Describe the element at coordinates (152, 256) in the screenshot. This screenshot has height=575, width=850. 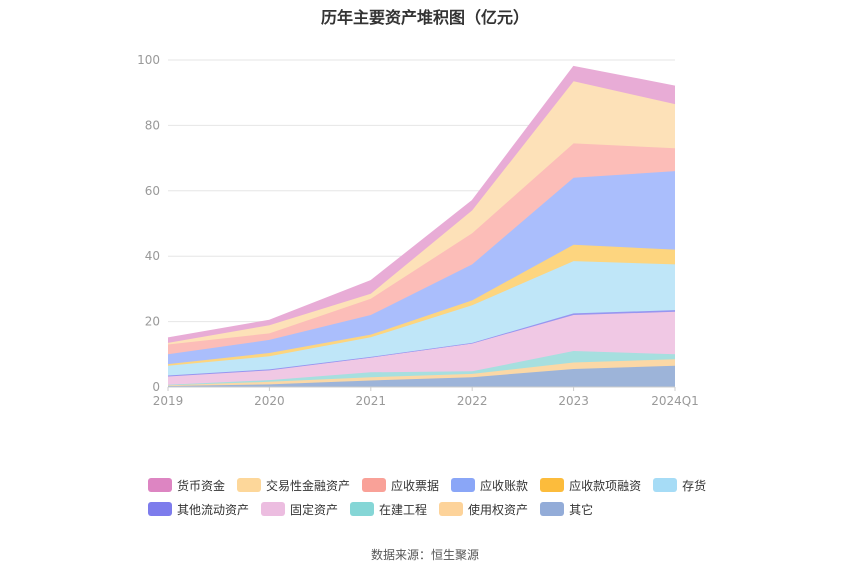
I see `y-tick-label: 40` at that location.